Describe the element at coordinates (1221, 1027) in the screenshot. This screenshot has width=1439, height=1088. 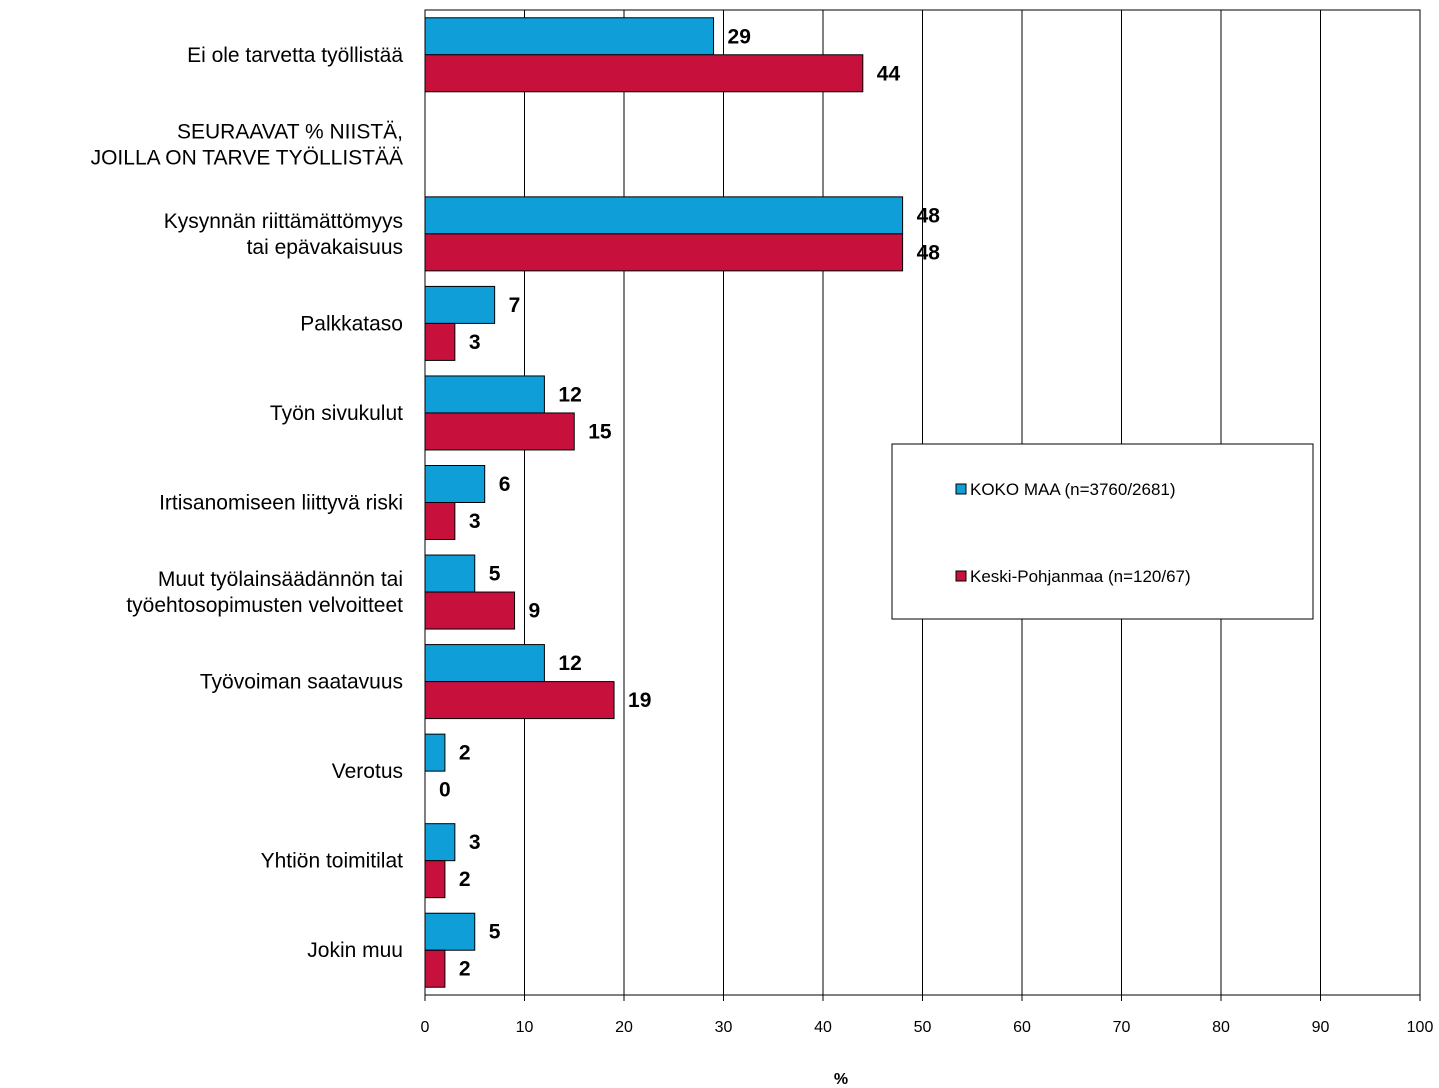
I see `x-tick-label-80: 80` at that location.